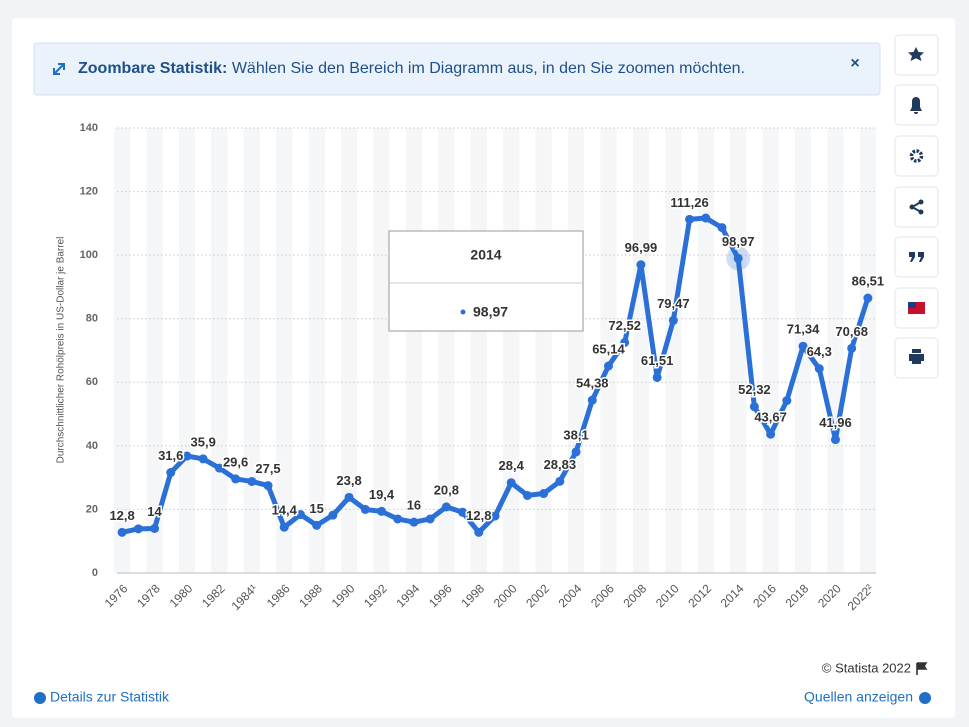 This screenshot has width=969, height=727. Describe the element at coordinates (92, 319) in the screenshot. I see `y-tick-label: 80` at that location.